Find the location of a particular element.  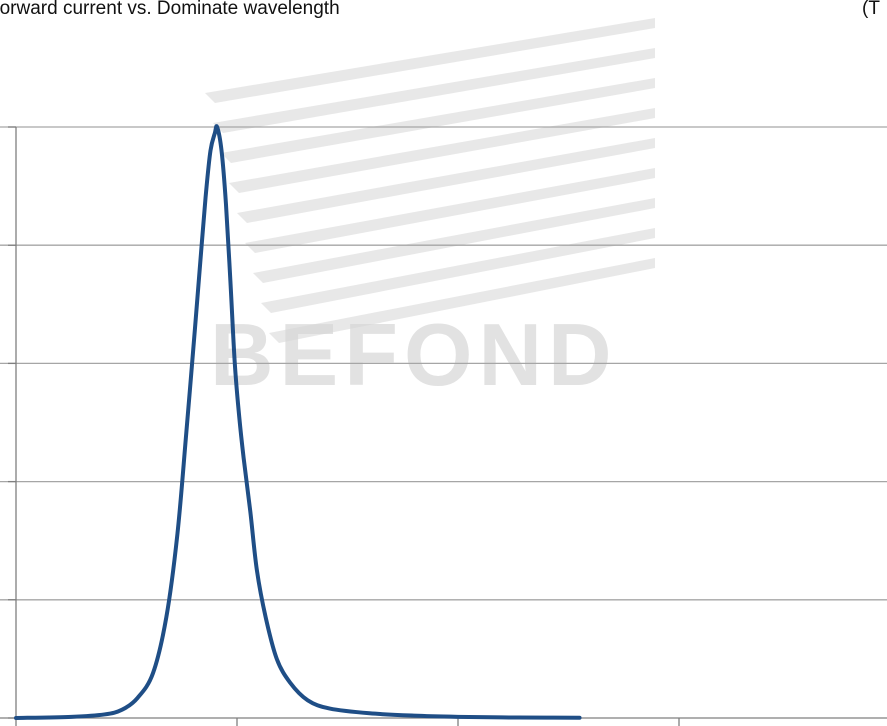

watermark-logo-text: BEFOND is located at coordinates (414, 354).